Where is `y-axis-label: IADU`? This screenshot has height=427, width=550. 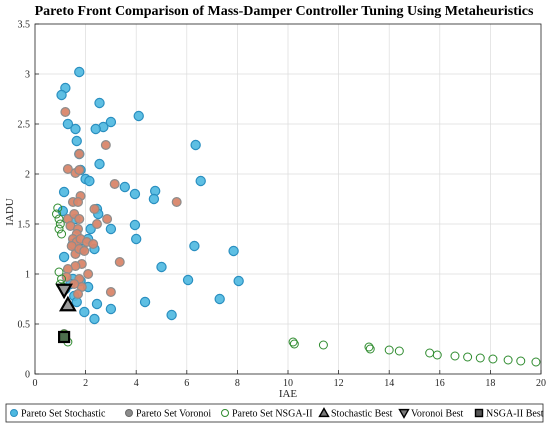
y-axis-label: IADU is located at coordinates (10, 212).